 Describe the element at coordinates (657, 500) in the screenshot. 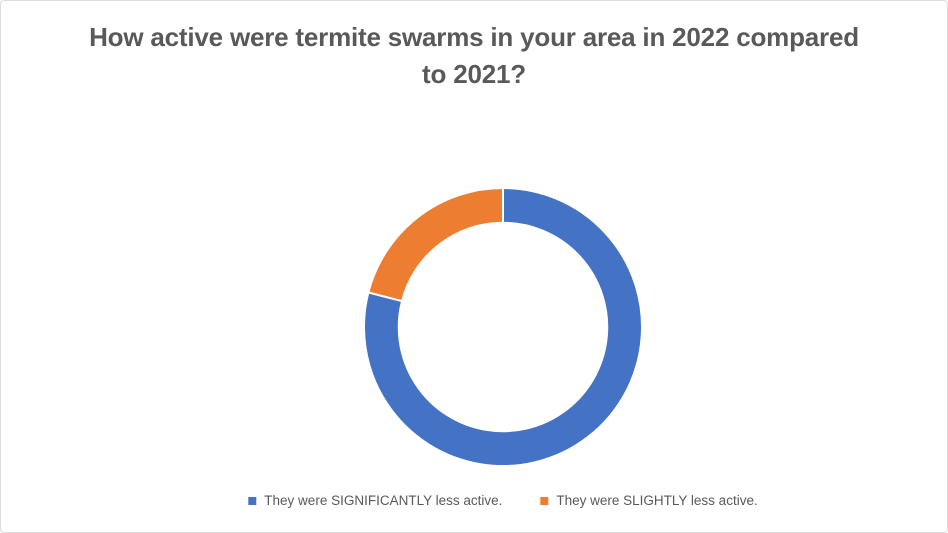

I see `legend-label: They were SLIGHTLY less active.` at that location.